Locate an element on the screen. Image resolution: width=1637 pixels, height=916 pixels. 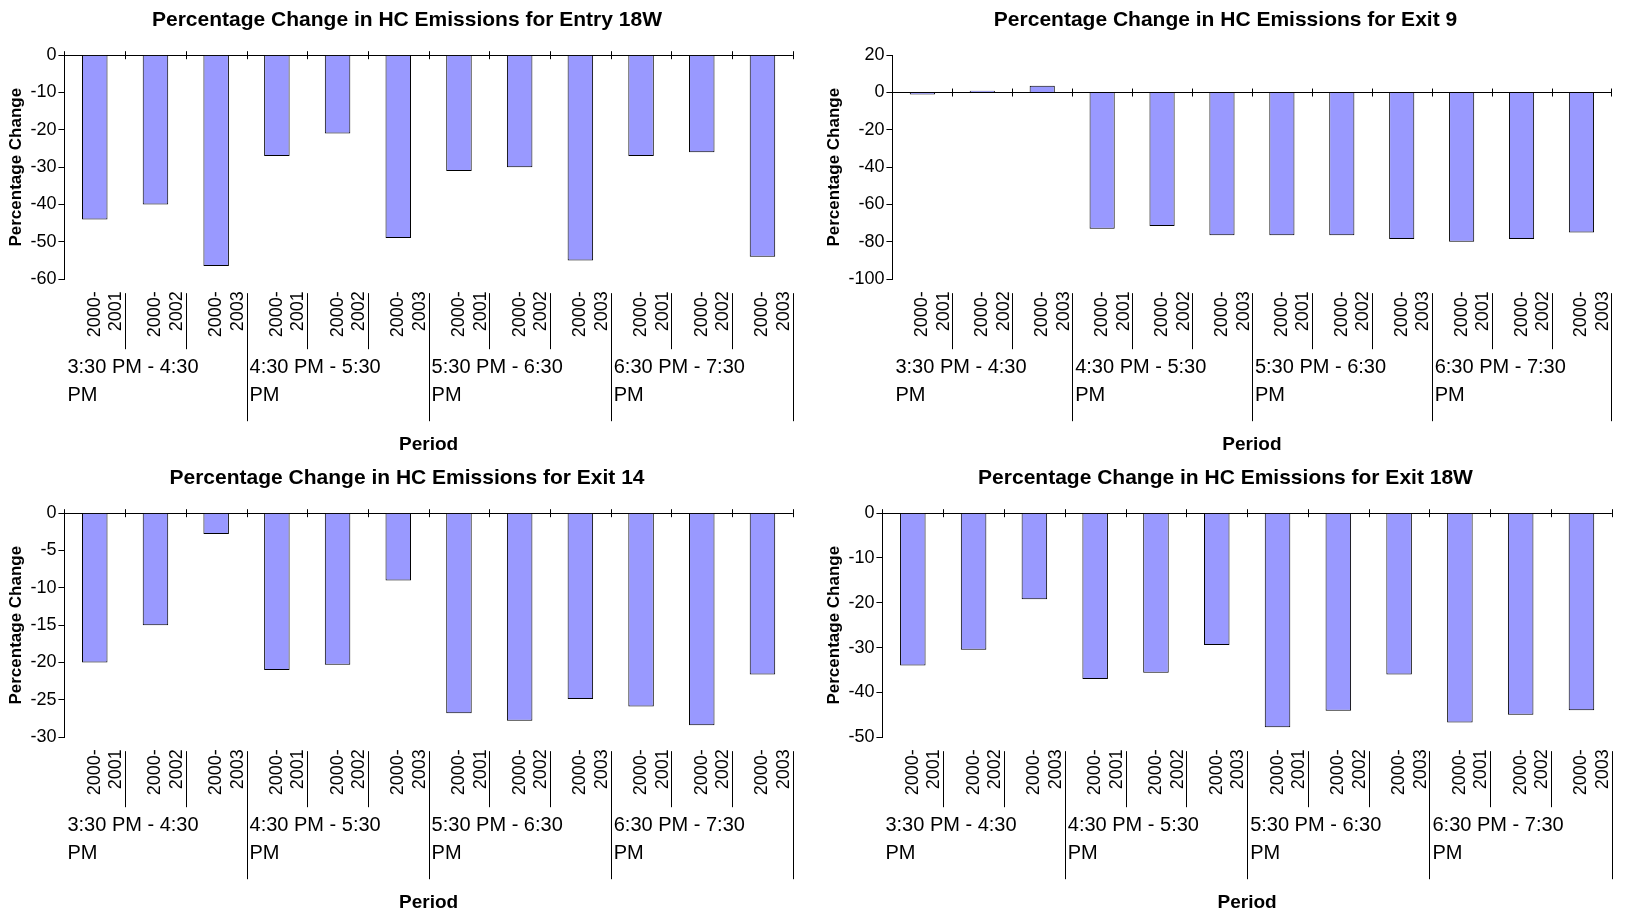
chart-title: Percentage Change in HC Emissions for Exit 9 is located at coordinates (1225, 19).